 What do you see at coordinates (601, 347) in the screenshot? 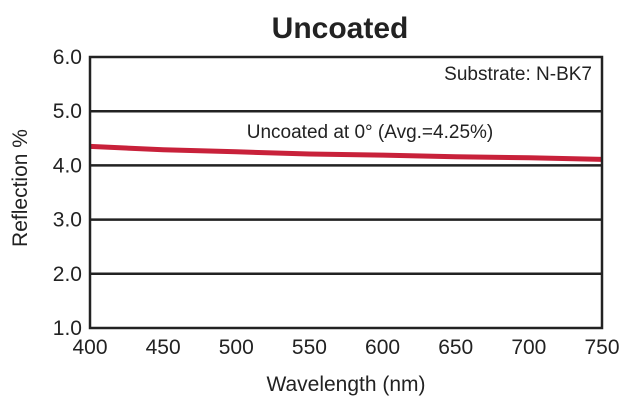
I see `x-tick-label: 750` at bounding box center [601, 347].